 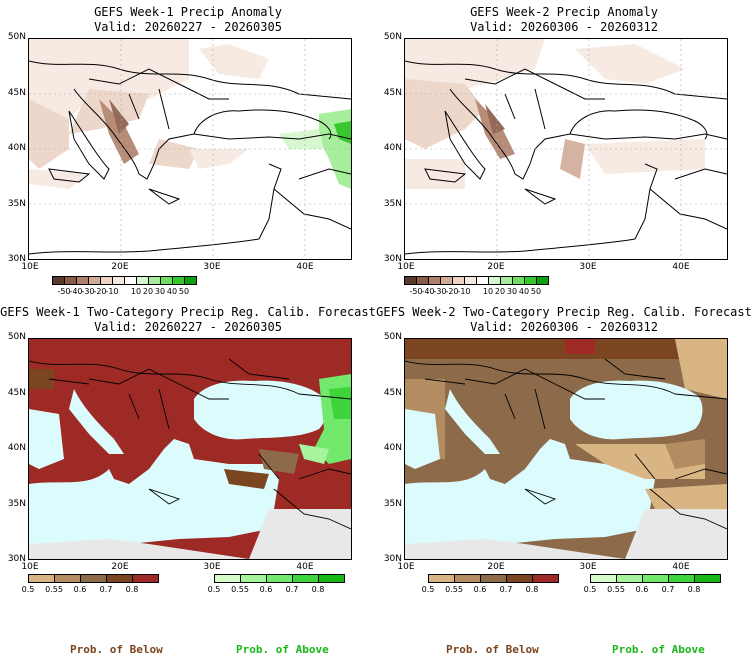 I want to click on panel-title: GEFS Week-1 Precip Anomaly, so click(x=188, y=12).